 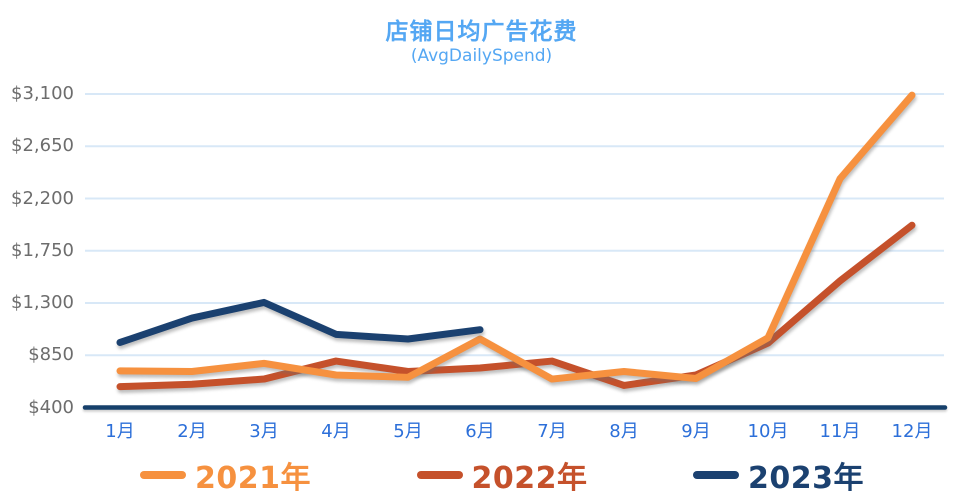 I want to click on y-tick-label: $400, so click(x=51, y=407).